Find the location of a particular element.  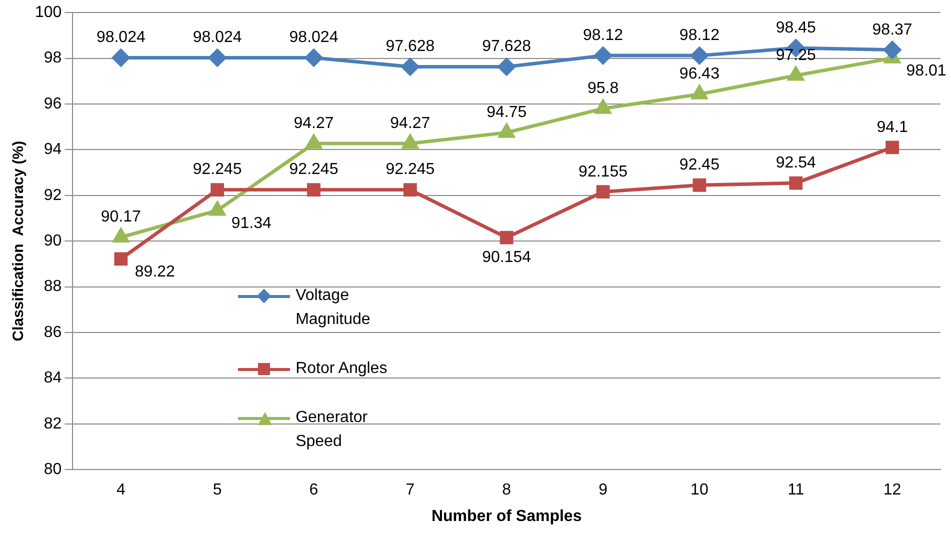

y-tick-label: 88 is located at coordinates (53, 287).